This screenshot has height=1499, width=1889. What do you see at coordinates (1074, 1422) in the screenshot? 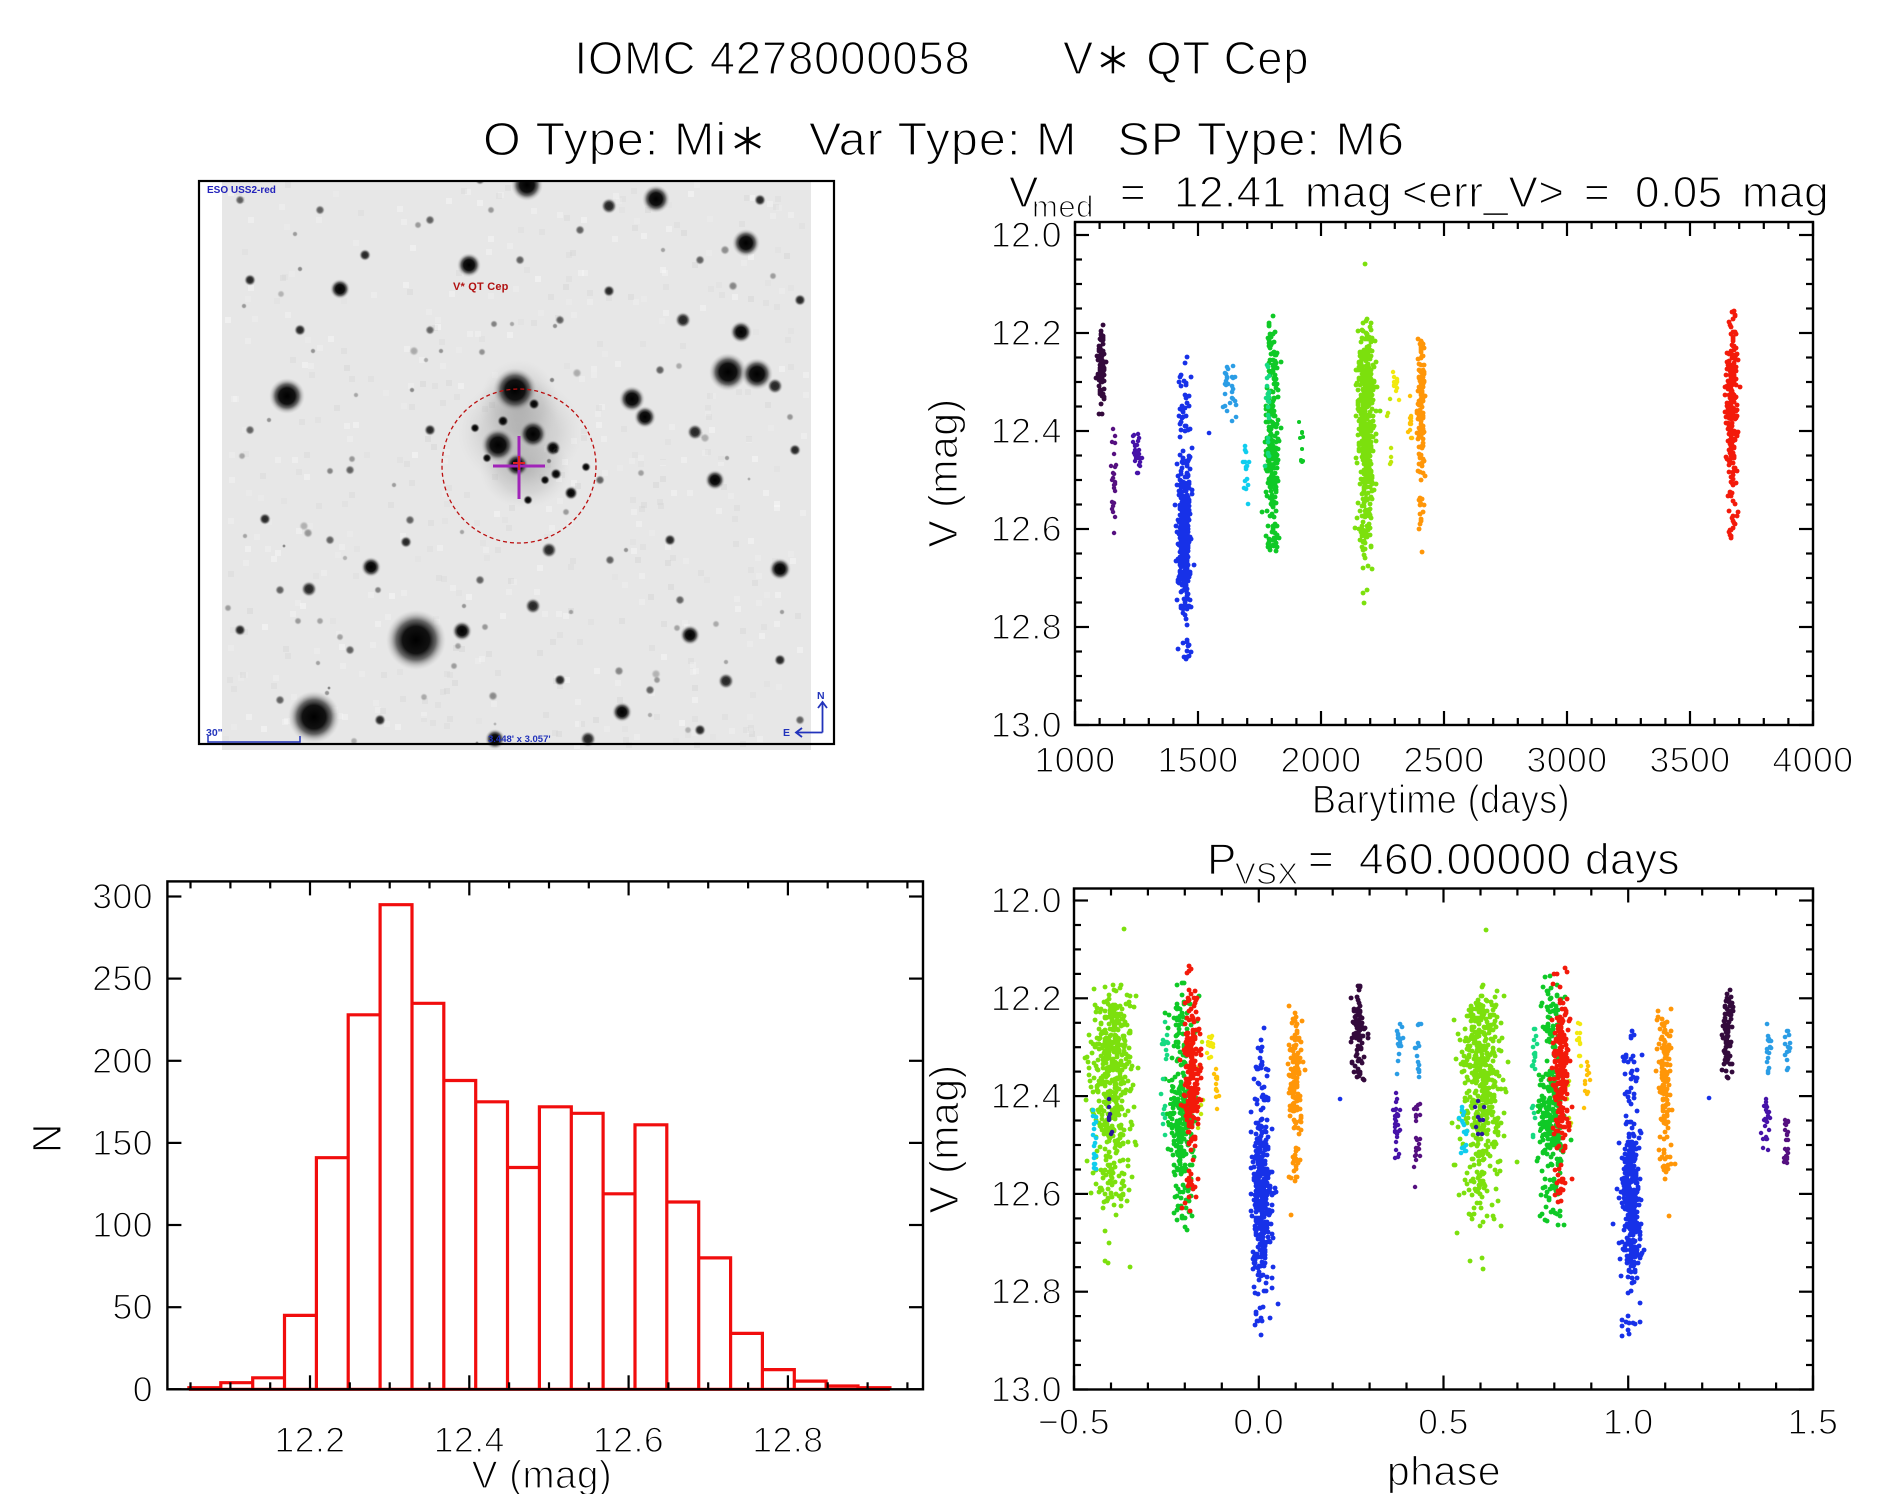
I see `svg-text: −0.5` at bounding box center [1074, 1422].